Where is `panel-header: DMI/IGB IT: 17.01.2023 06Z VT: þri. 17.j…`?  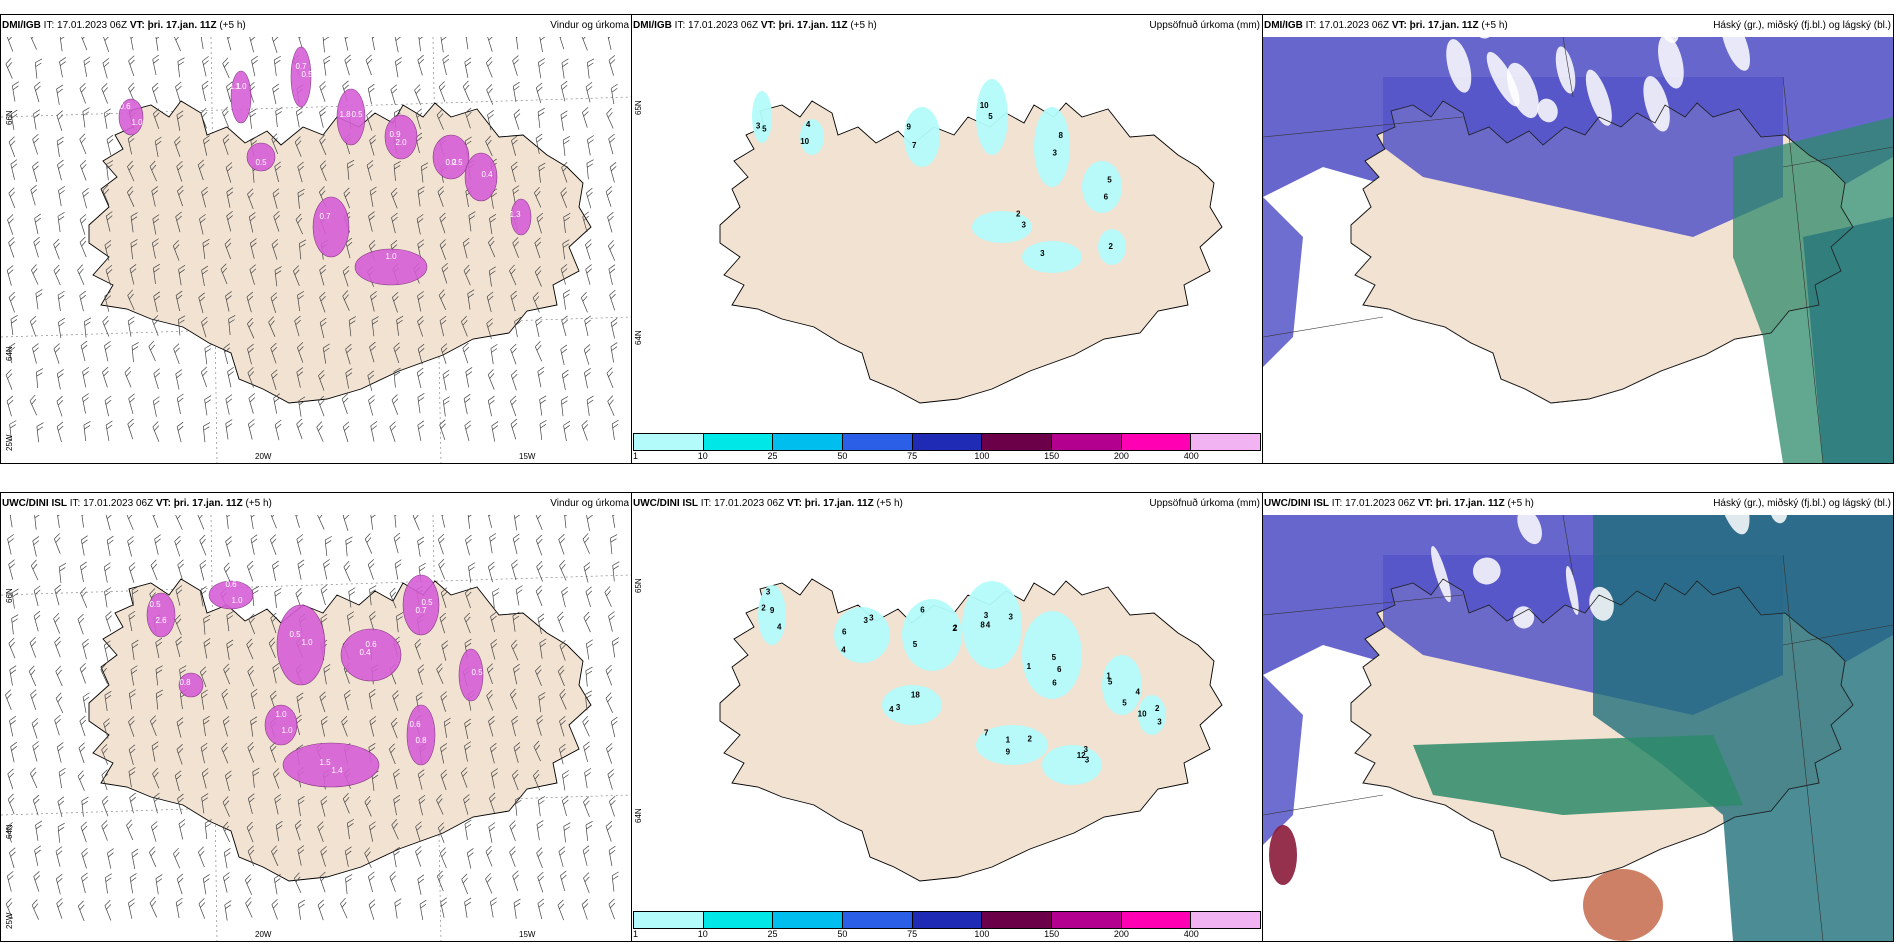 panel-header: DMI/IGB IT: 17.01.2023 06Z VT: þri. 17.j… is located at coordinates (316, 26).